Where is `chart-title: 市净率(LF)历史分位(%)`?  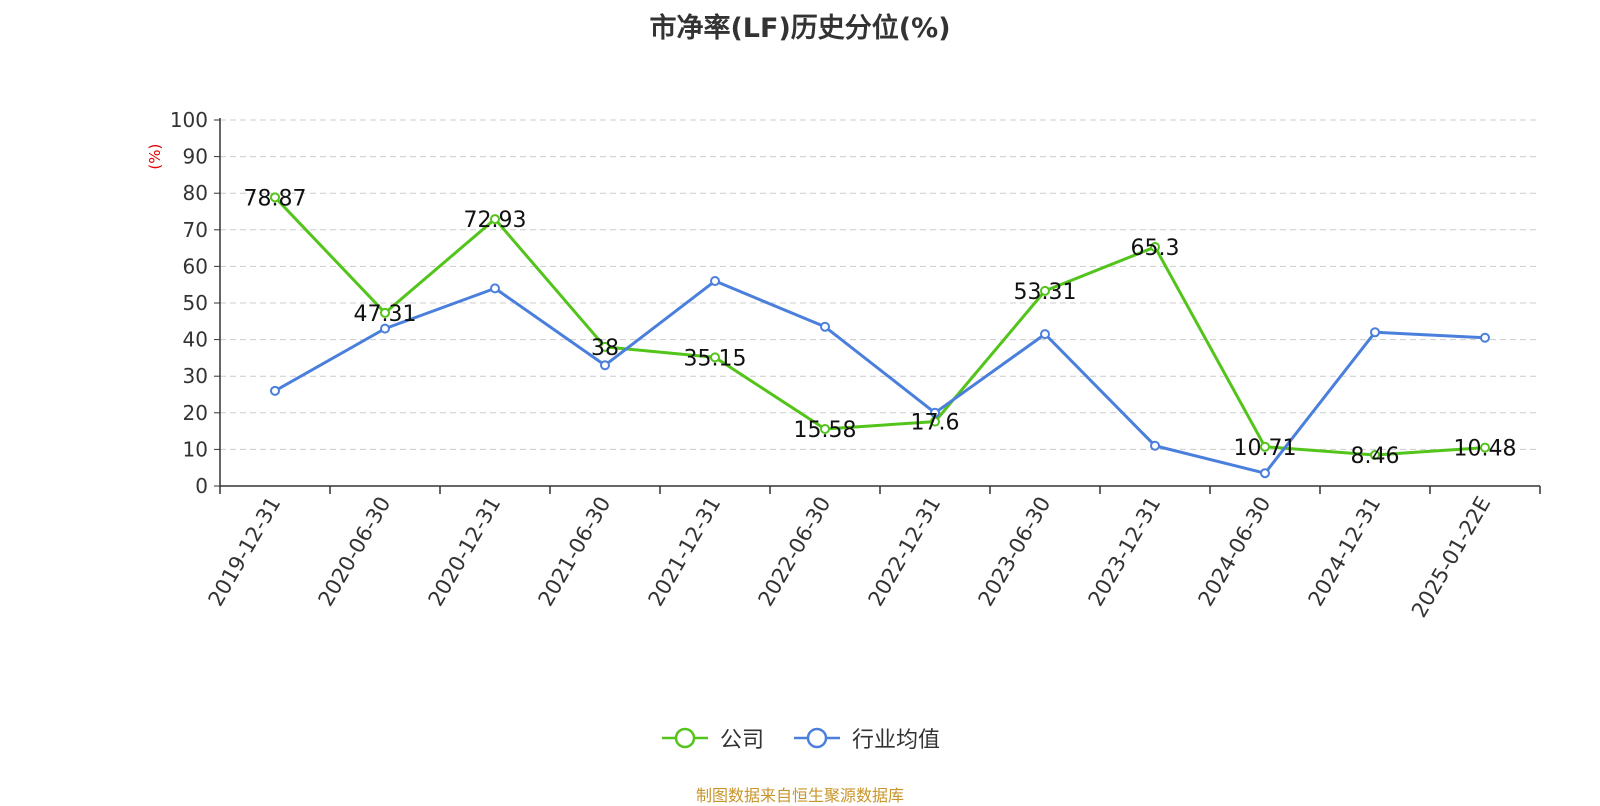
chart-title: 市净率(LF)历史分位(%) is located at coordinates (800, 28).